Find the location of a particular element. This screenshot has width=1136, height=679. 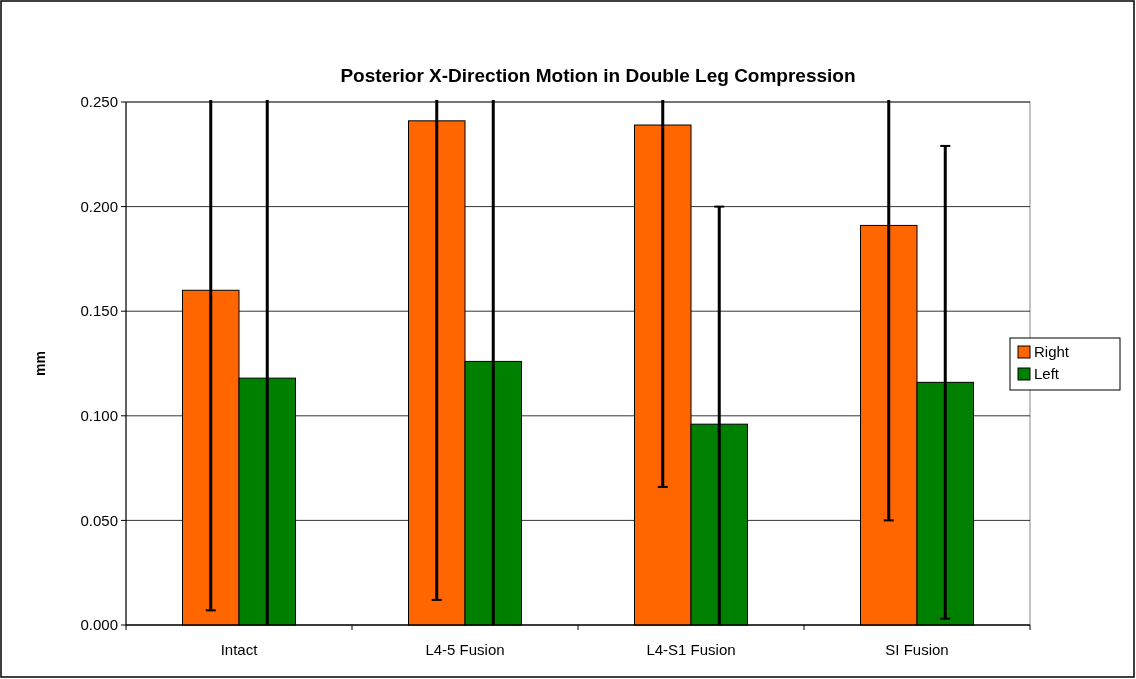

y-tick-label: 0.150 is located at coordinates (99, 311).